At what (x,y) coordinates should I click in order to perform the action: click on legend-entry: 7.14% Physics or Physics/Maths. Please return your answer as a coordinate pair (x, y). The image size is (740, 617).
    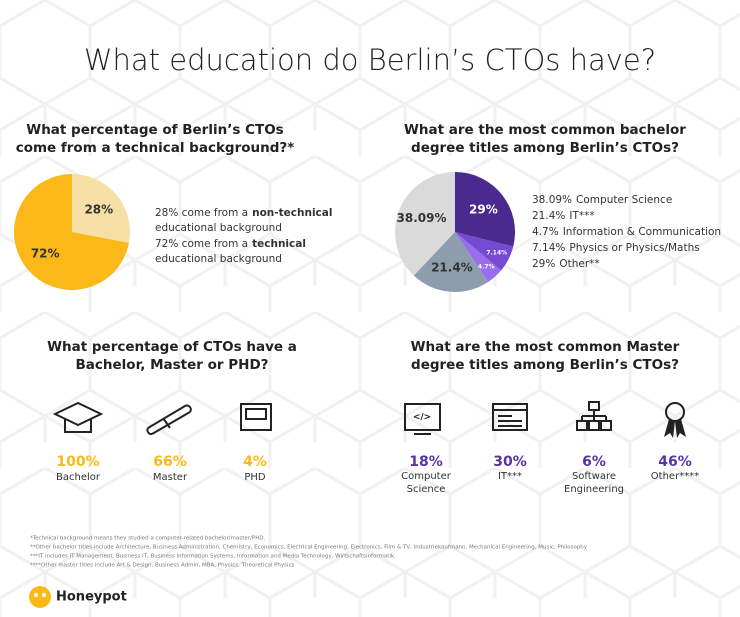
    Looking at the image, I should click on (616, 248).